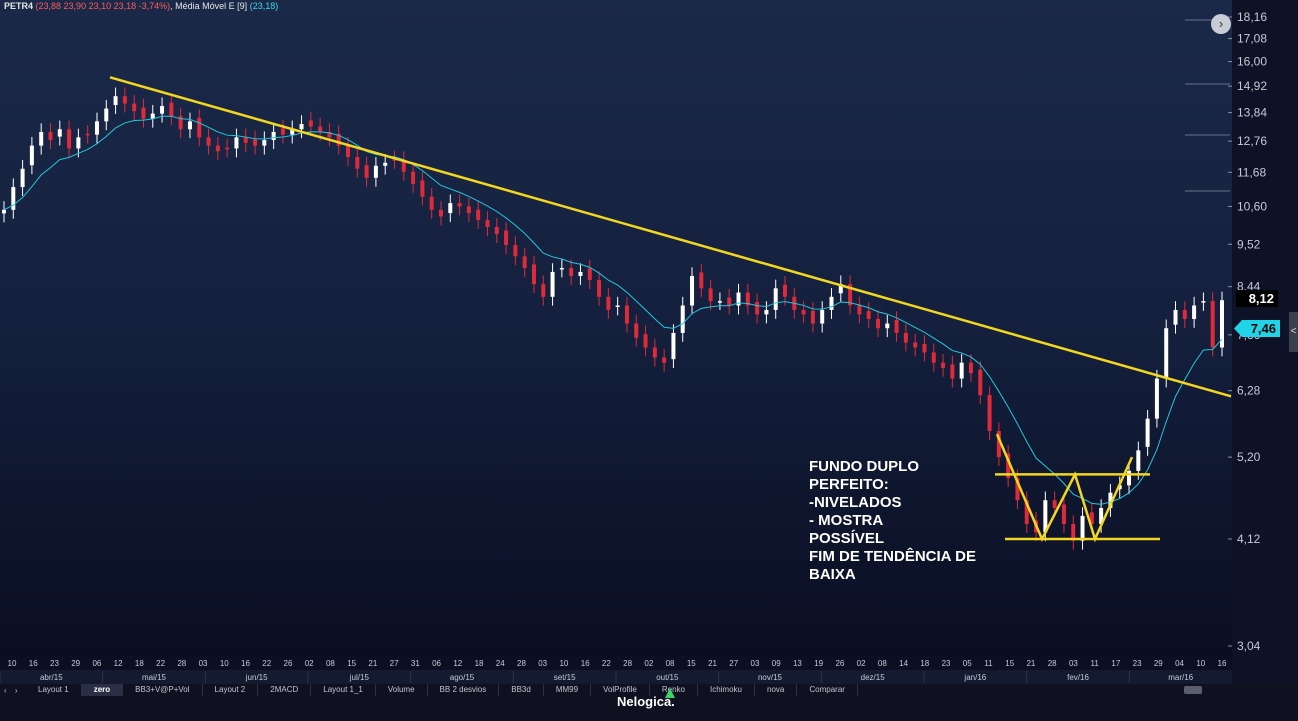  What do you see at coordinates (264, 6) in the screenshot?
I see `ma-value-label: (23,18)` at bounding box center [264, 6].